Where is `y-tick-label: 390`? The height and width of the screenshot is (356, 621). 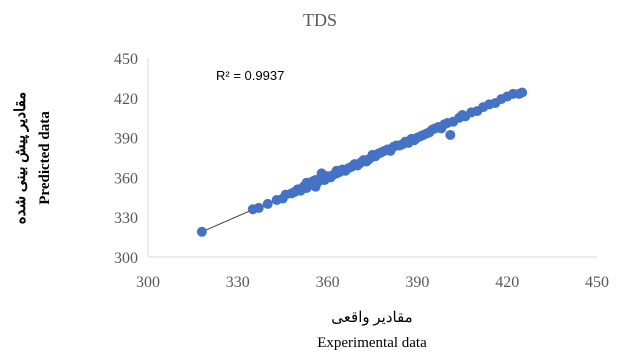 y-tick-label: 390 is located at coordinates (126, 139).